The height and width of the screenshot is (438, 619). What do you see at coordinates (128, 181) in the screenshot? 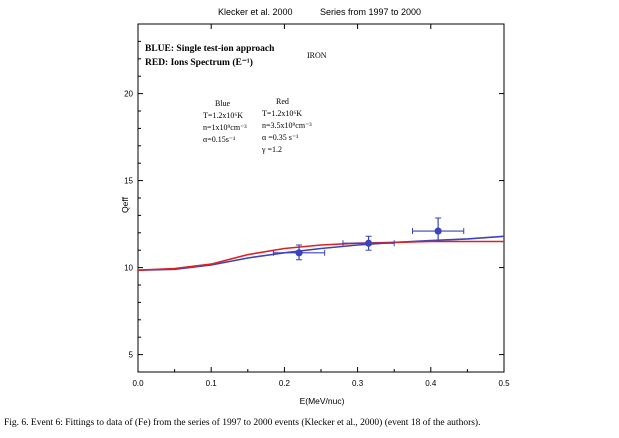
I see `y-tick-label: 15` at bounding box center [128, 181].